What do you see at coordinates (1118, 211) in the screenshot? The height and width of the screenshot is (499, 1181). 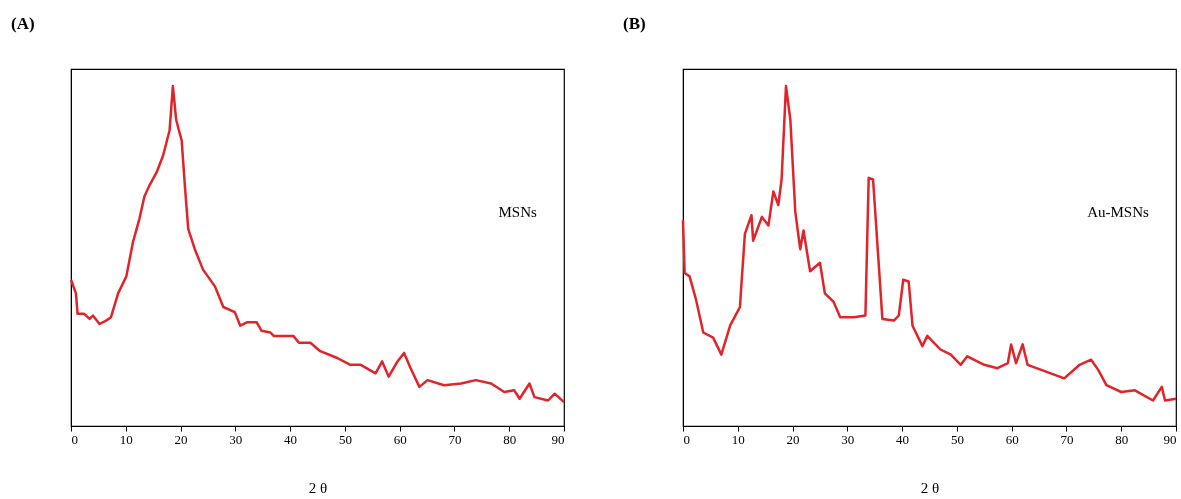 I see `text: Au-MSNs` at bounding box center [1118, 211].